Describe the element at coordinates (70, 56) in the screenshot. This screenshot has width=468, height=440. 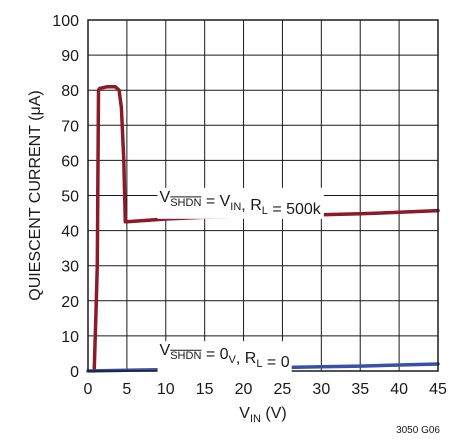
I see `y-tick-label: 90` at that location.